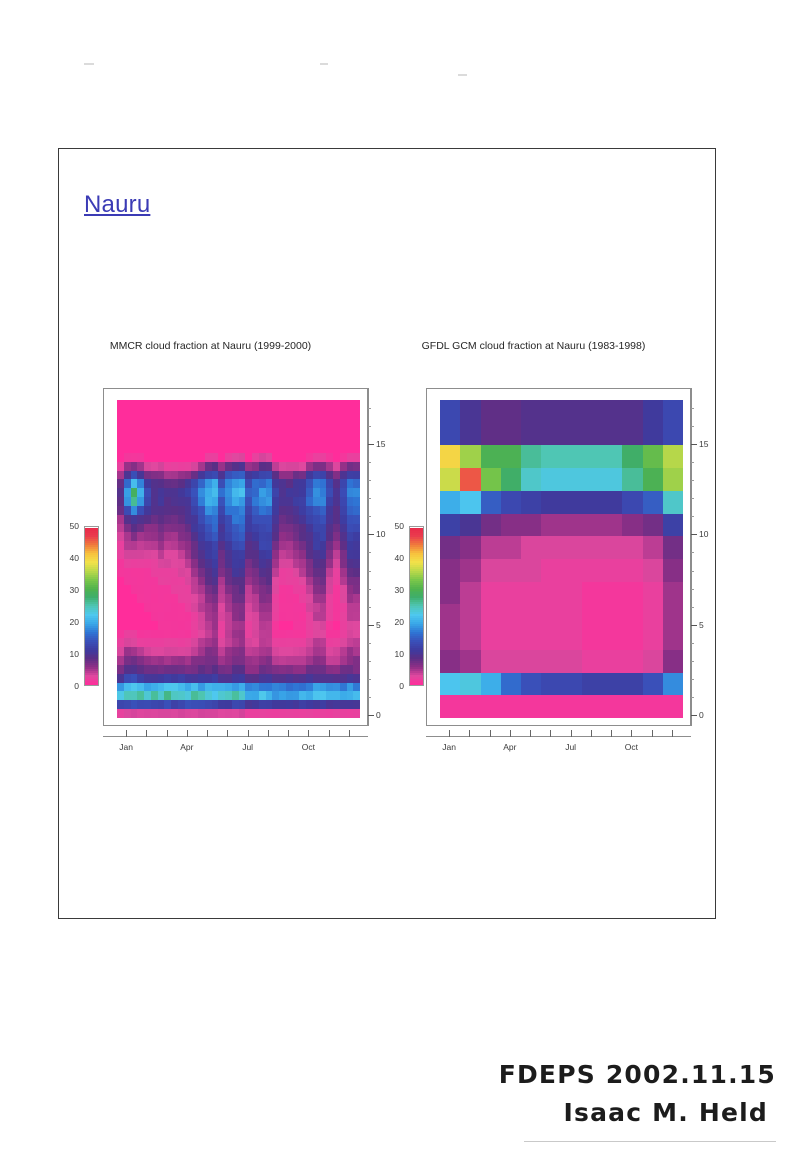 Image resolution: width=792 pixels, height=1159 pixels. Describe the element at coordinates (378, 715) in the screenshot. I see `height-tick-label: 0` at that location.